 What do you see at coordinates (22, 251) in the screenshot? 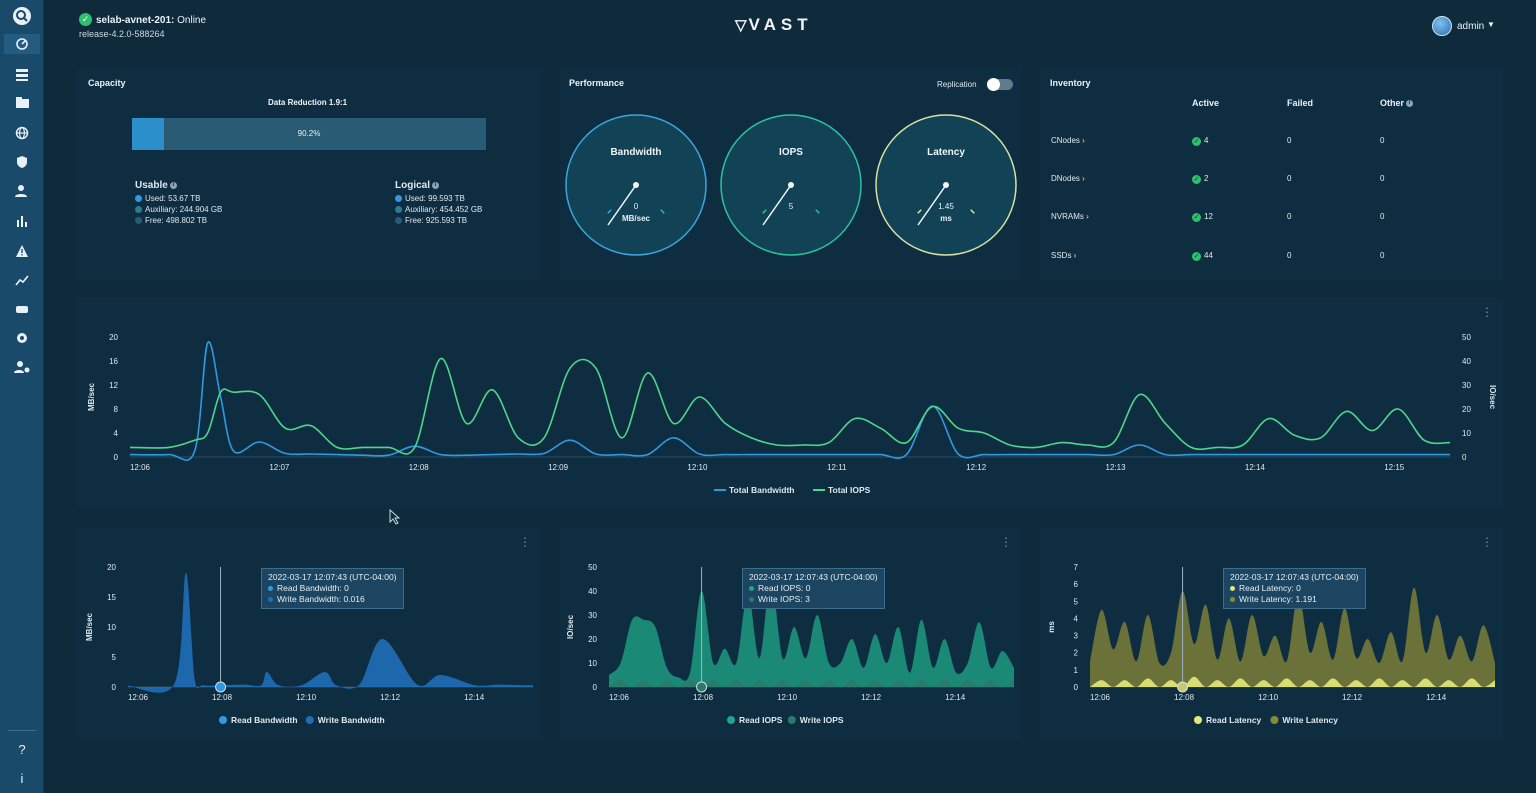
I see `alert-icon` at bounding box center [22, 251].